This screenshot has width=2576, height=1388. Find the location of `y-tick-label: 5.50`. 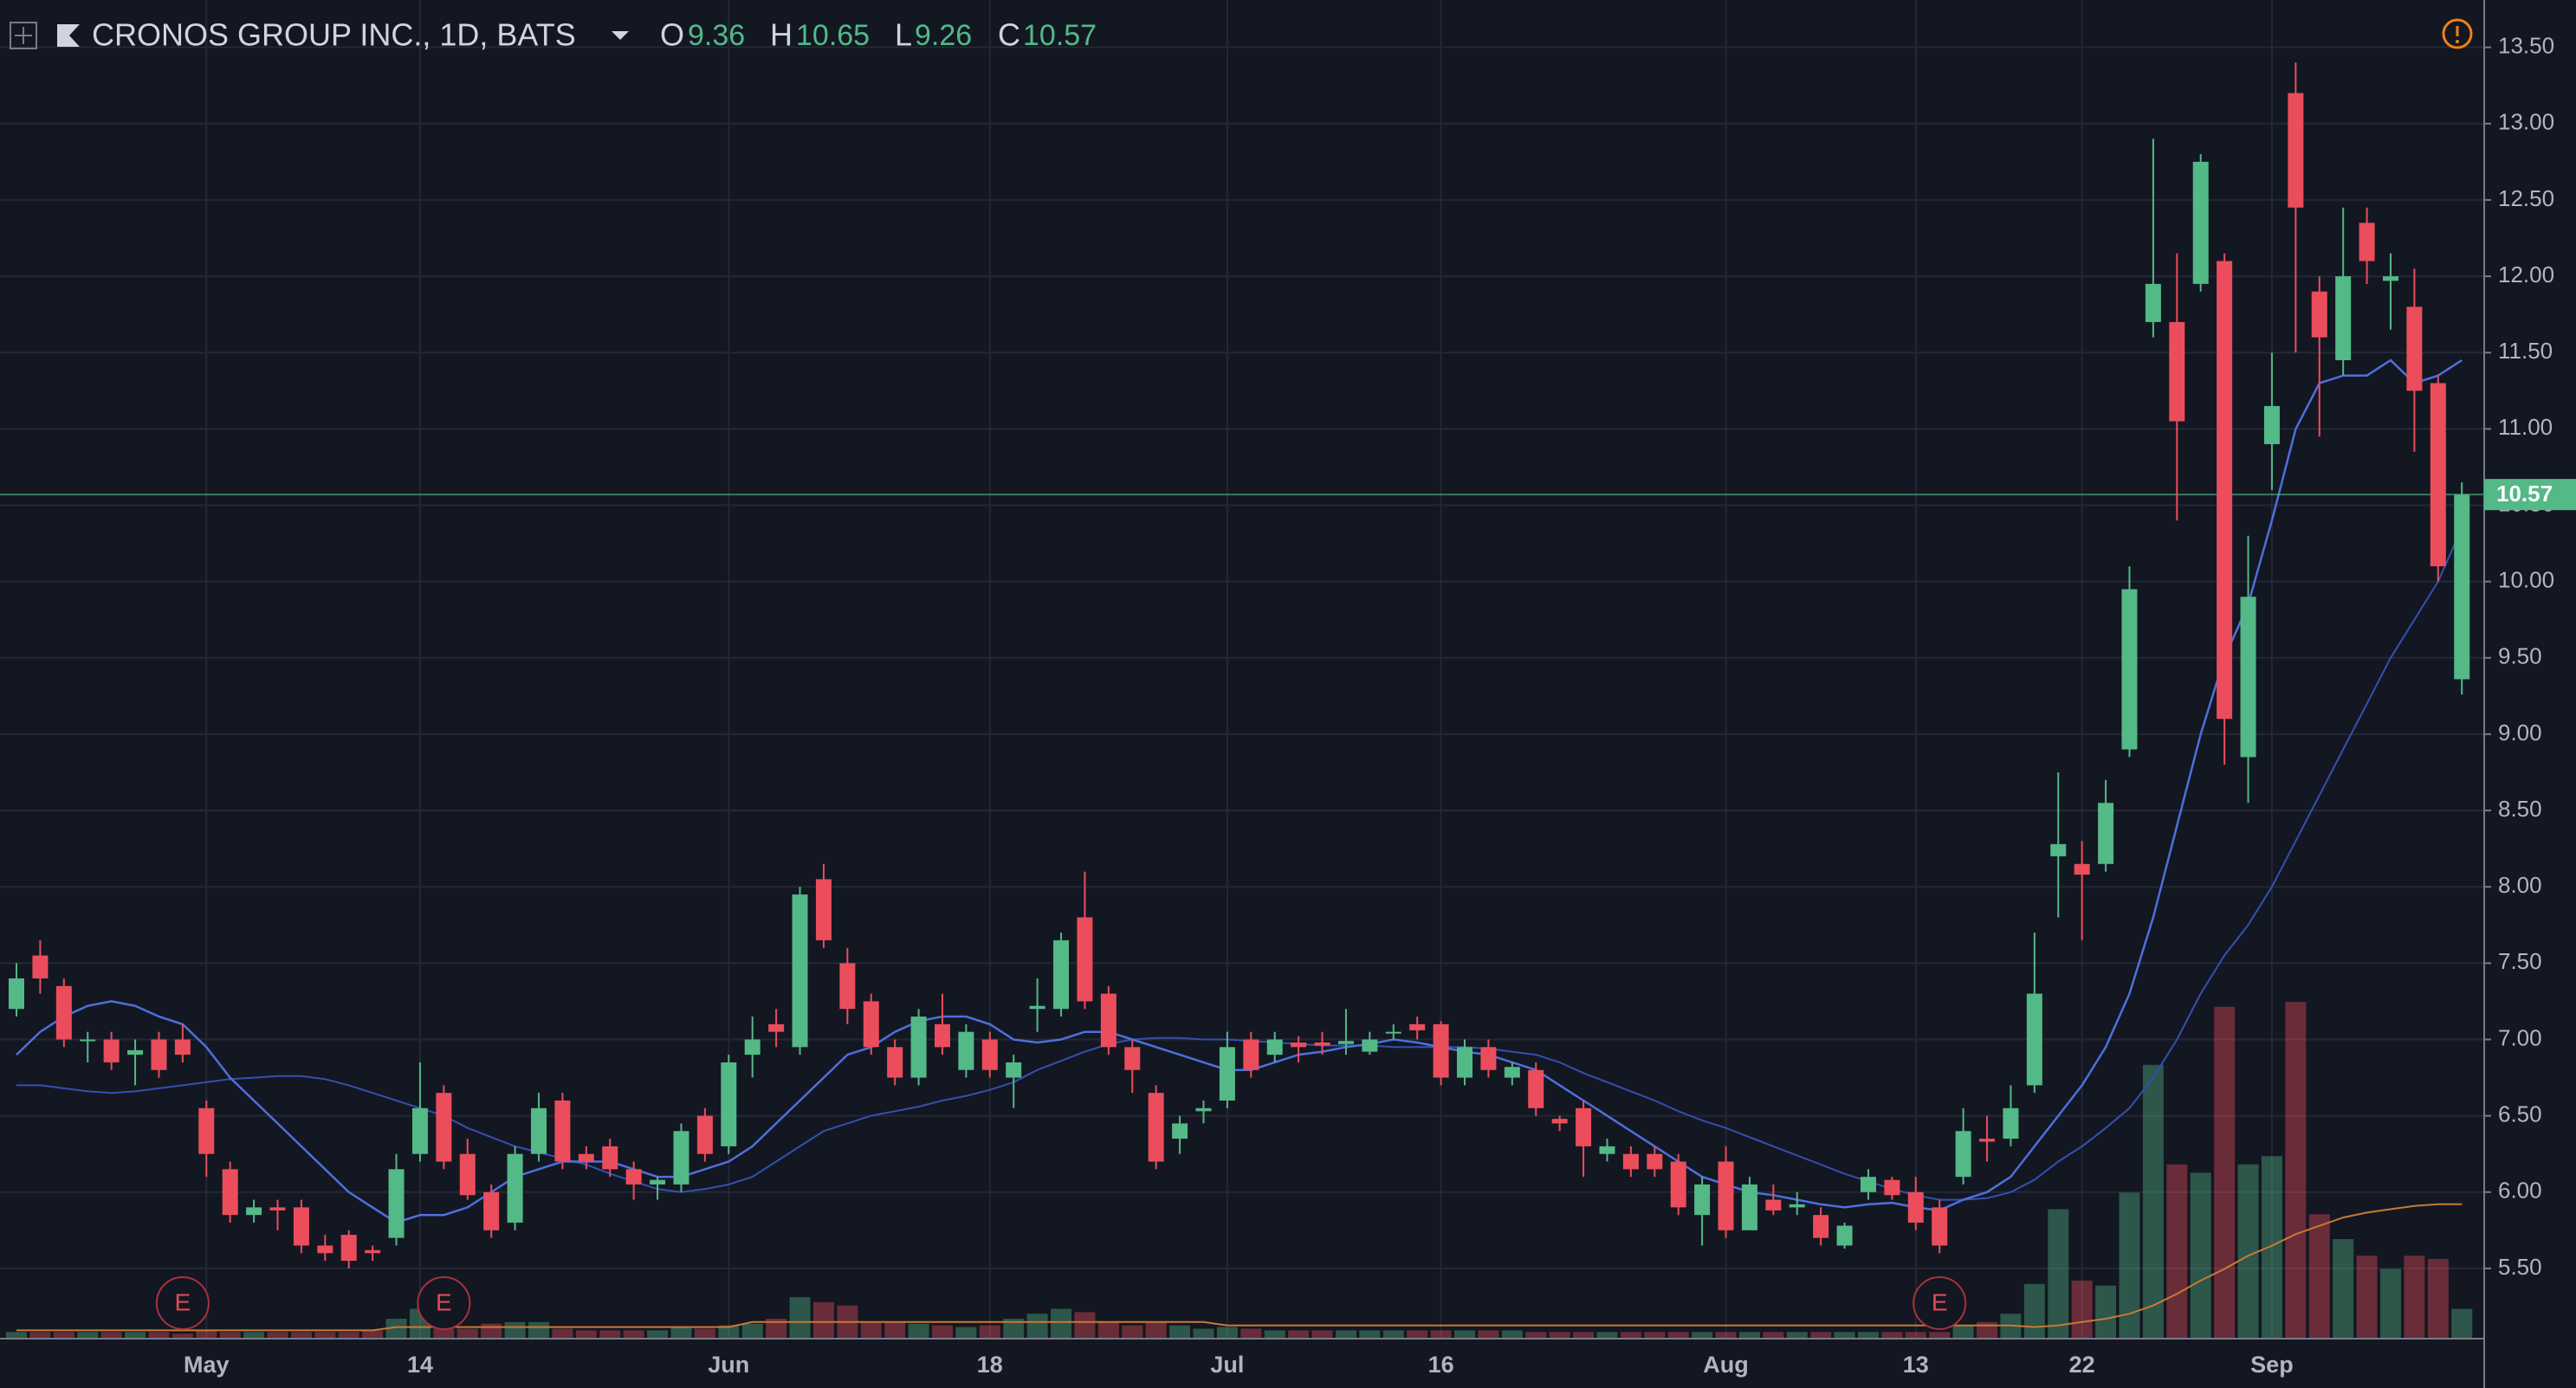

y-tick-label: 5.50 is located at coordinates (2520, 1267).